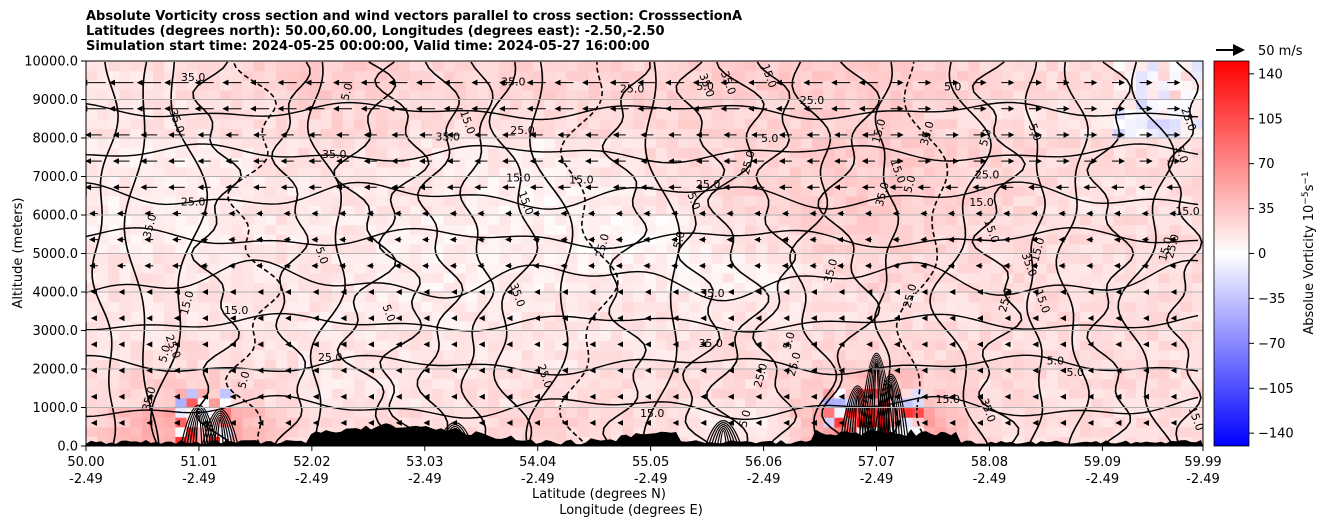 This screenshot has height=526, width=1332. What do you see at coordinates (199, 479) in the screenshot?
I see `x-tick-label-lon: -2.49` at bounding box center [199, 479].